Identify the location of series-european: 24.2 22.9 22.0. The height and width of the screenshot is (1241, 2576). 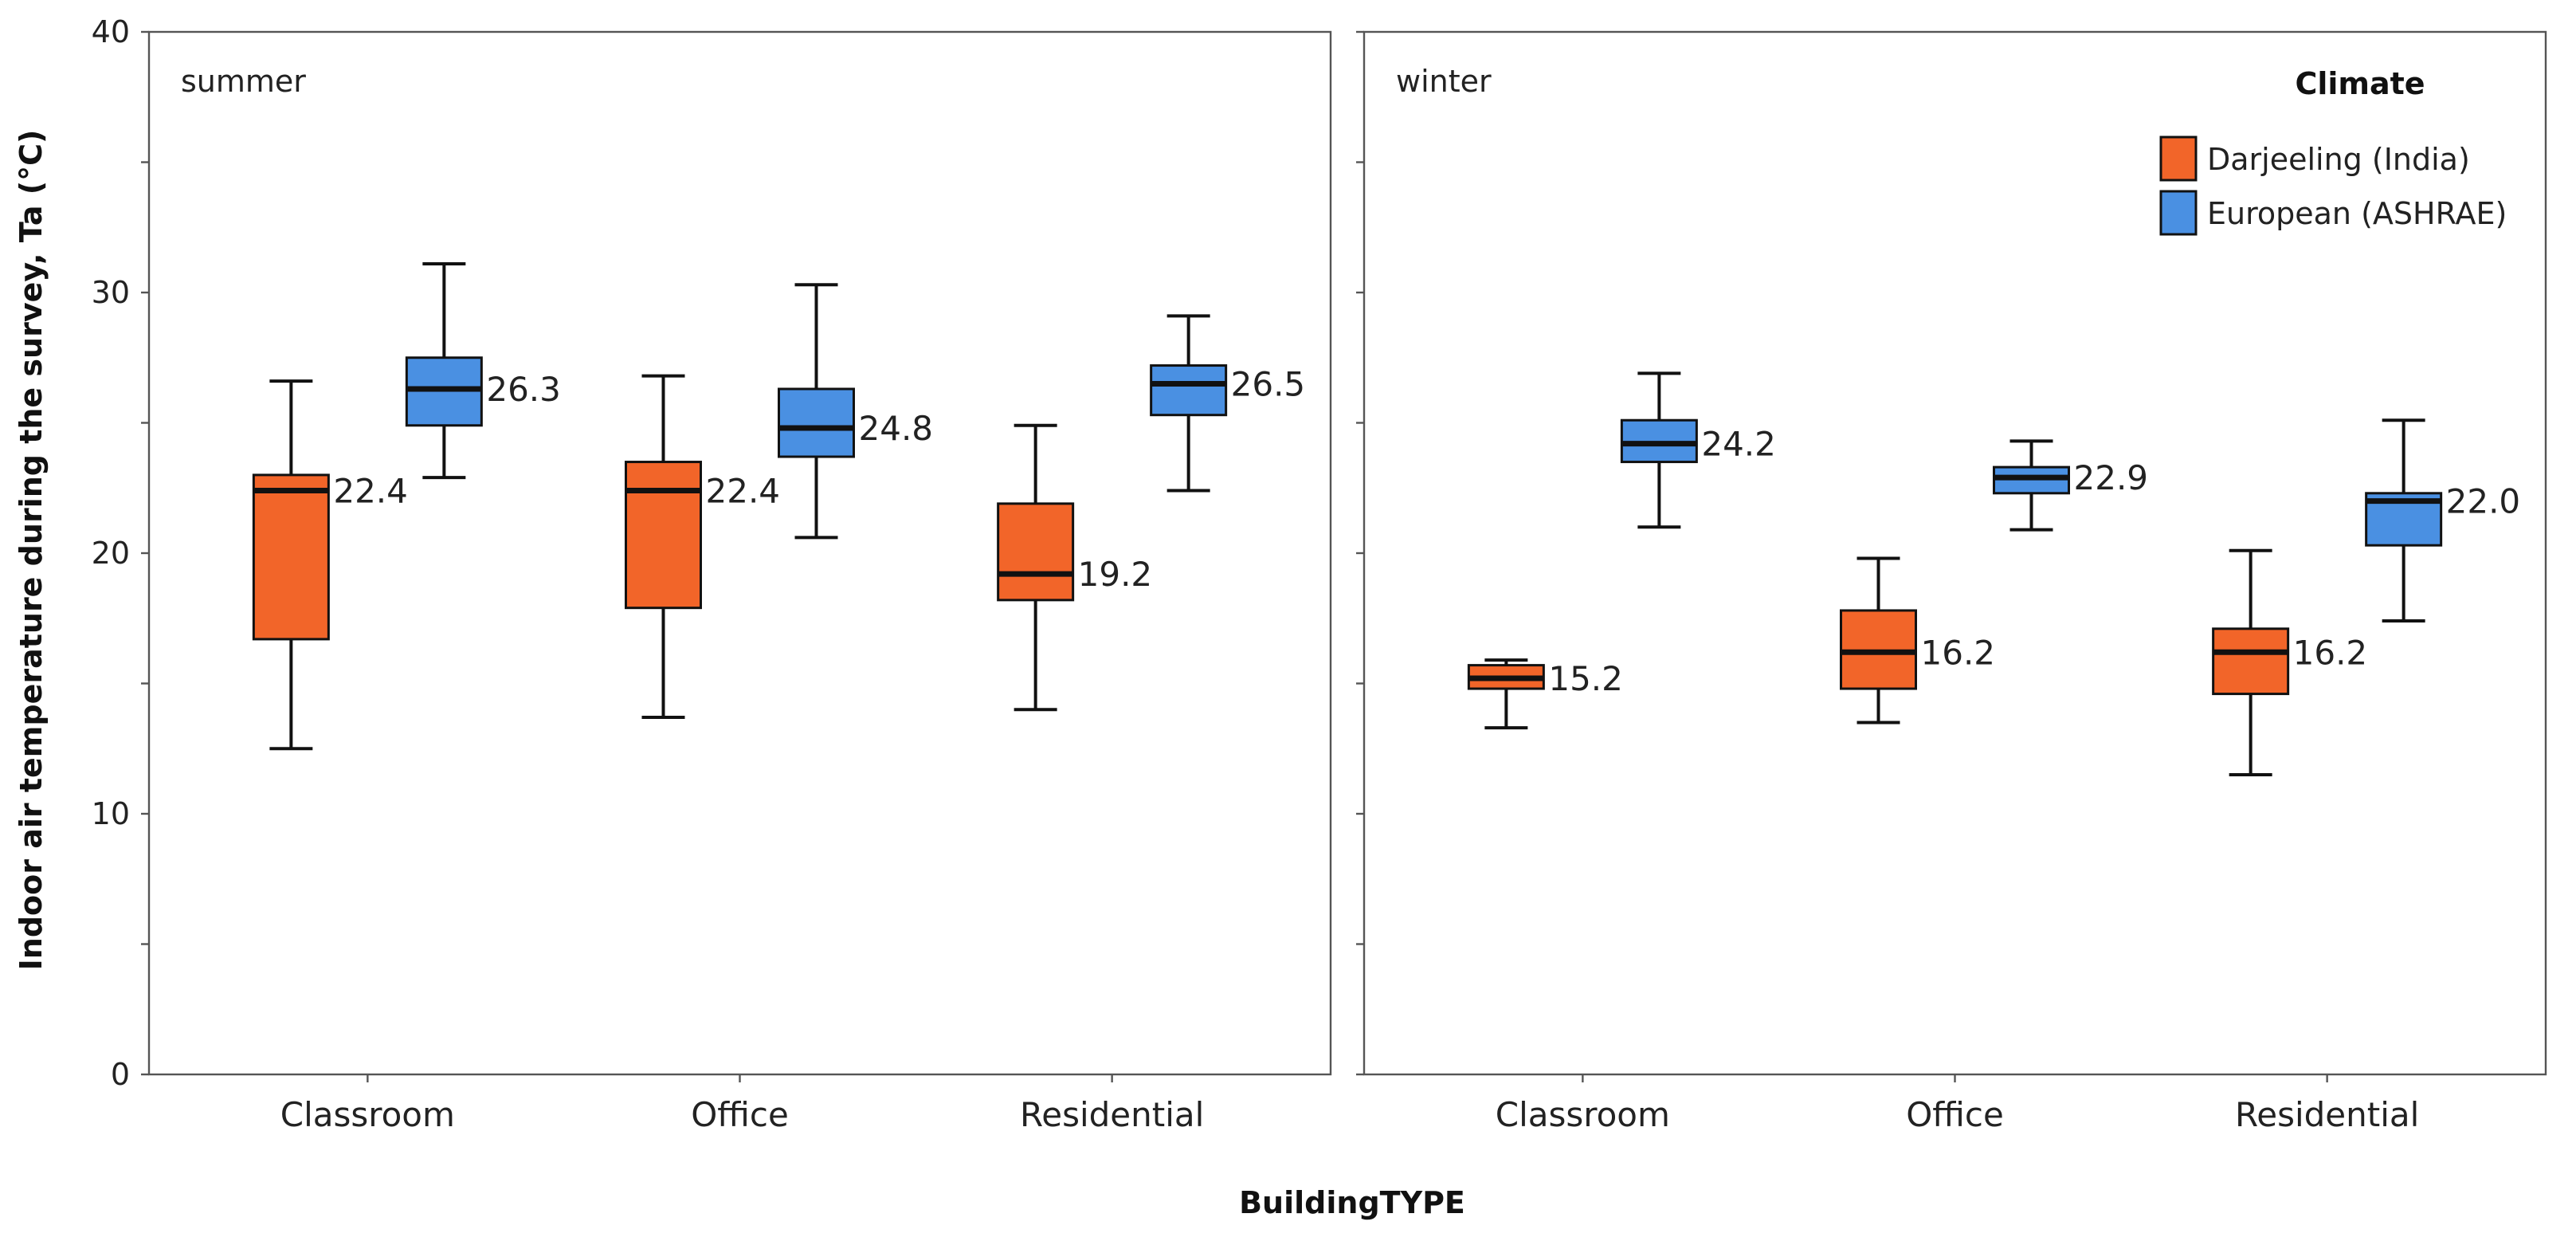
(2070, 497).